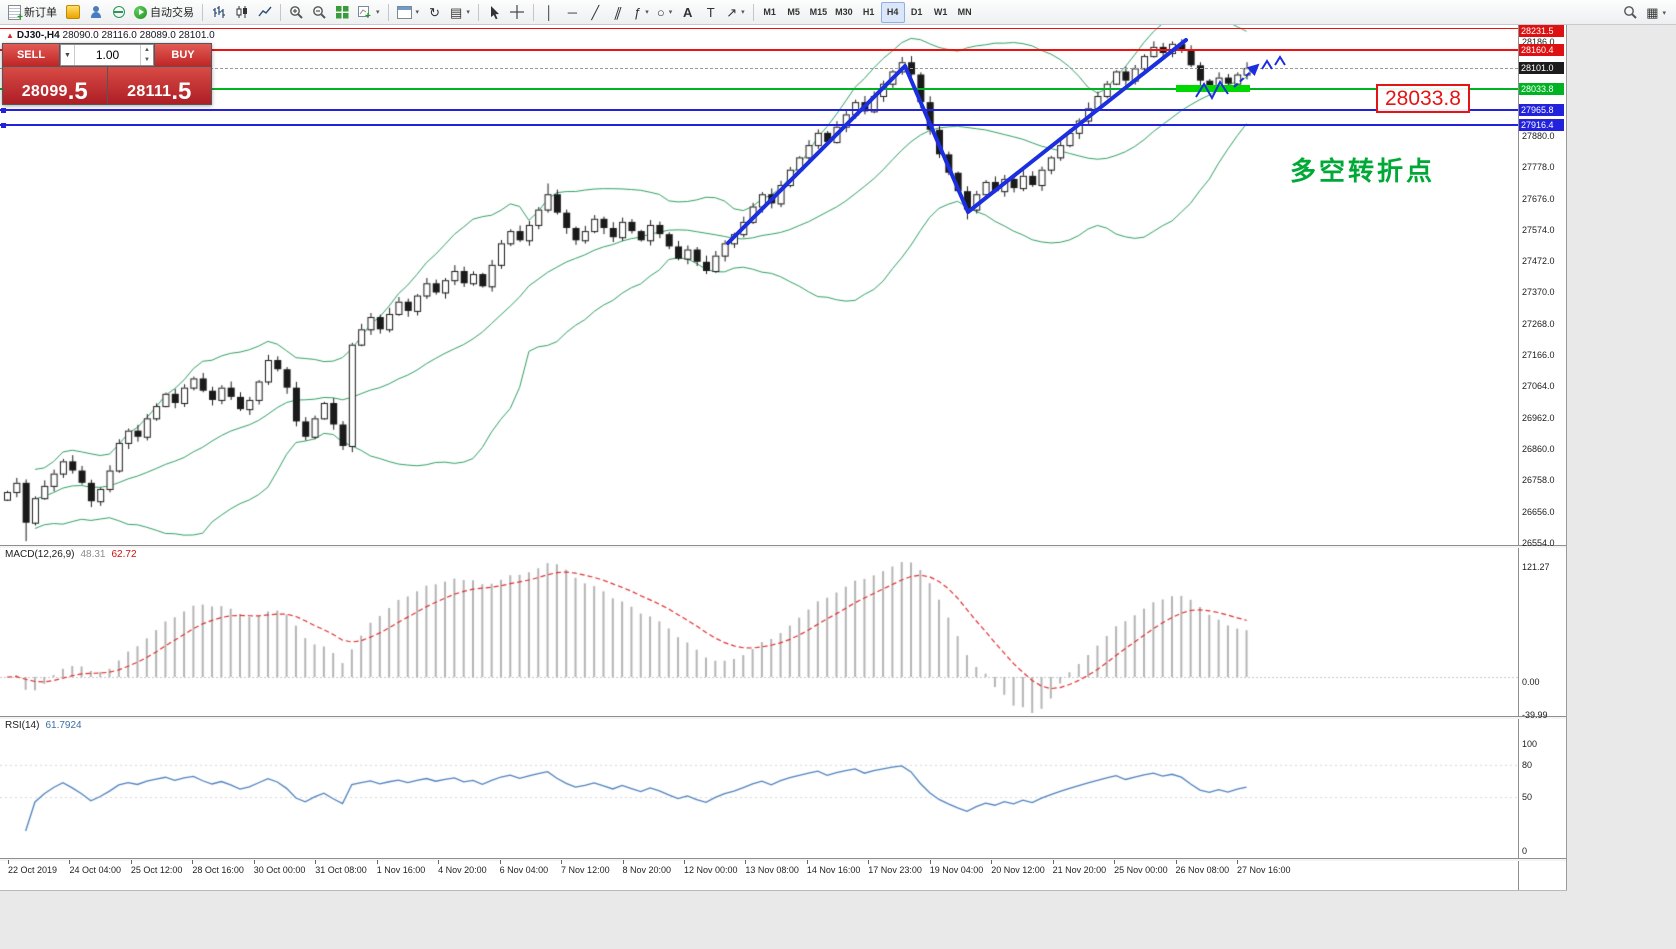 The image size is (1676, 949). What do you see at coordinates (118, 12) in the screenshot?
I see `community-button` at bounding box center [118, 12].